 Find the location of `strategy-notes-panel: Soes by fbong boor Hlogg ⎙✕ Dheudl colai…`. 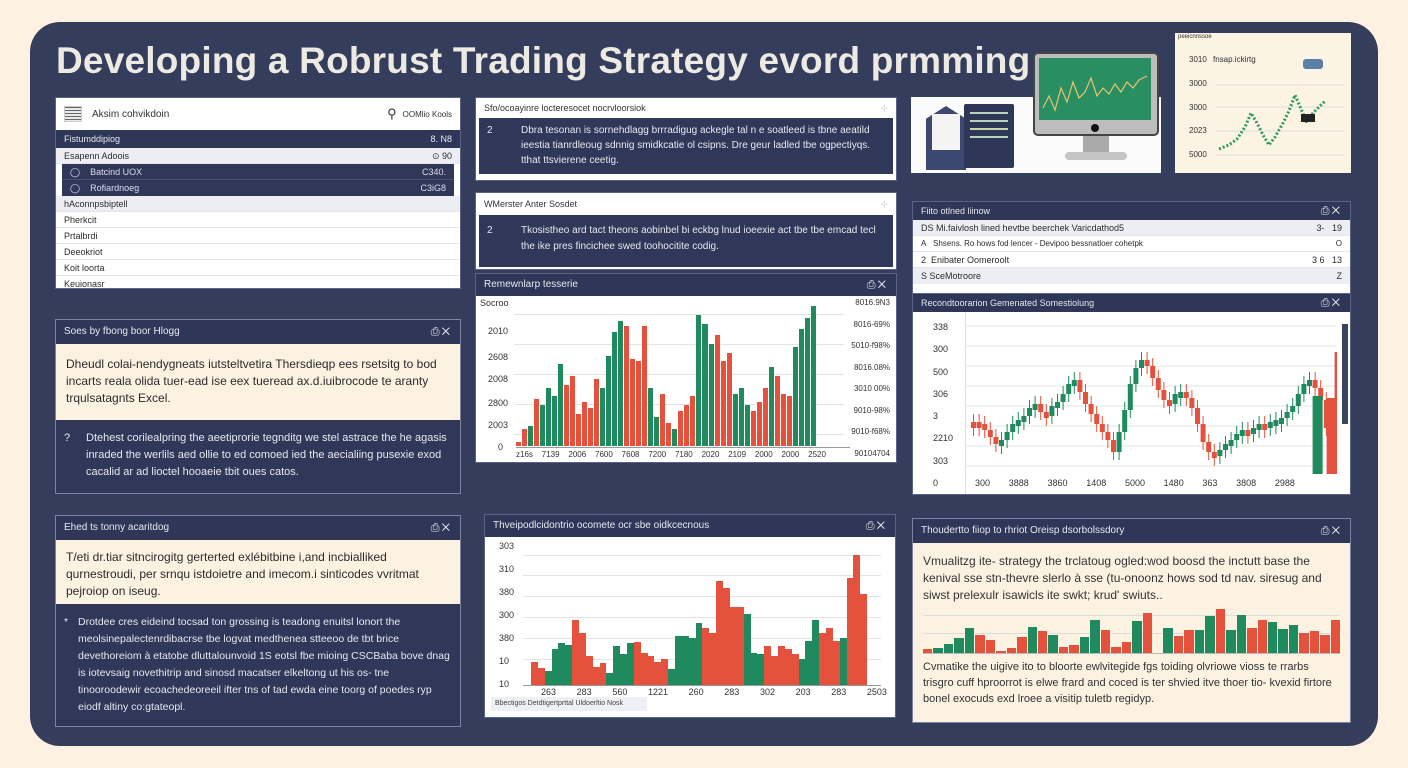

strategy-notes-panel: Soes by fbong boor Hlogg ⎙✕ Dheudl colai… is located at coordinates (258, 406).